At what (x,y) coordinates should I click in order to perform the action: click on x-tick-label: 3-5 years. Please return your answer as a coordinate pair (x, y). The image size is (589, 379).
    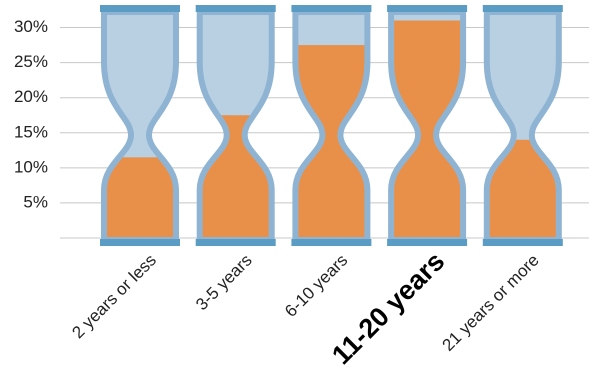
    Looking at the image, I should click on (224, 283).